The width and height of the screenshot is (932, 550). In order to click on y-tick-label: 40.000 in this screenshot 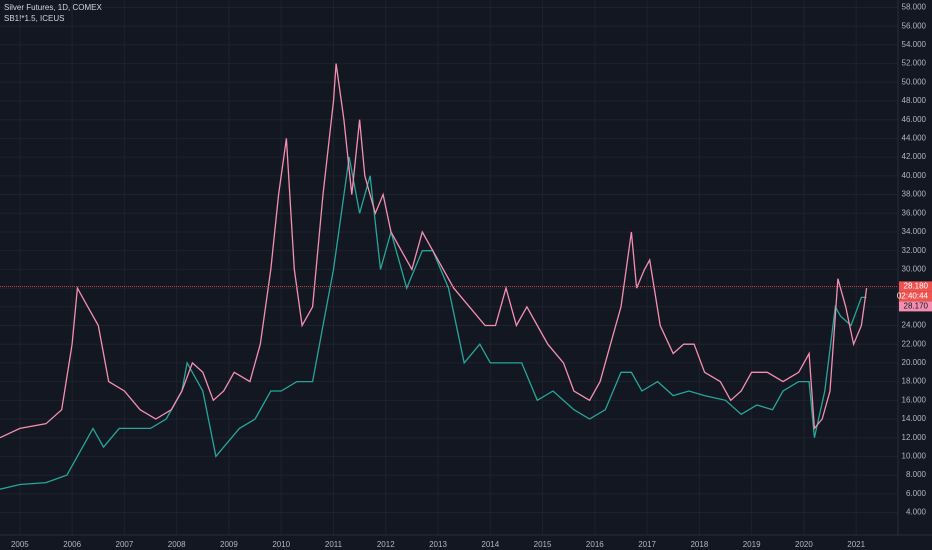, I will do `click(914, 175)`.